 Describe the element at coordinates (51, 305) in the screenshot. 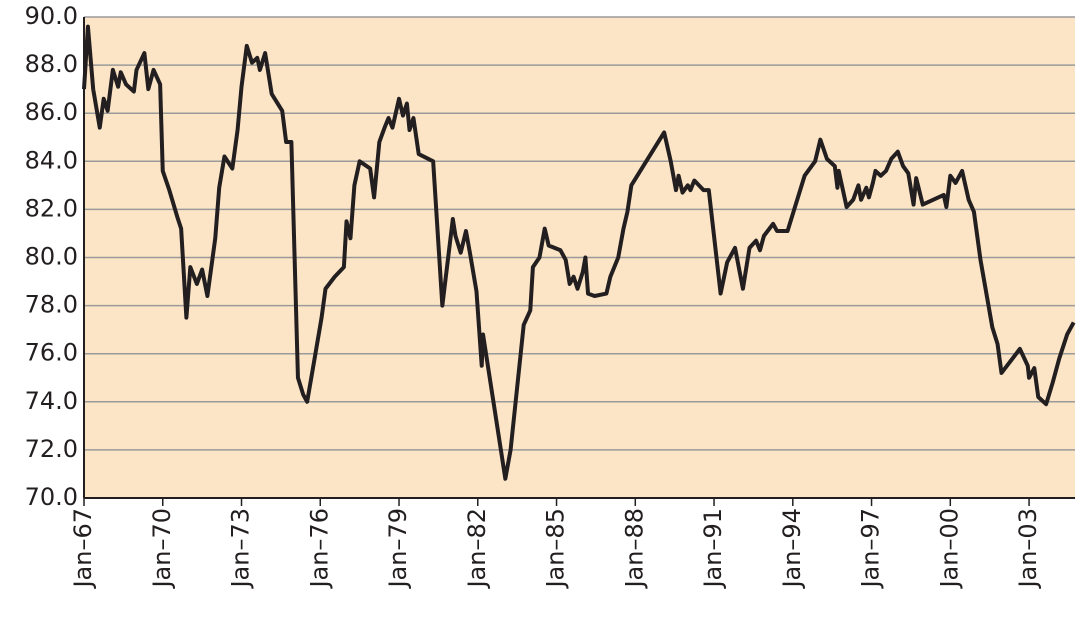

I see `y-tick-label: 78.0` at that location.